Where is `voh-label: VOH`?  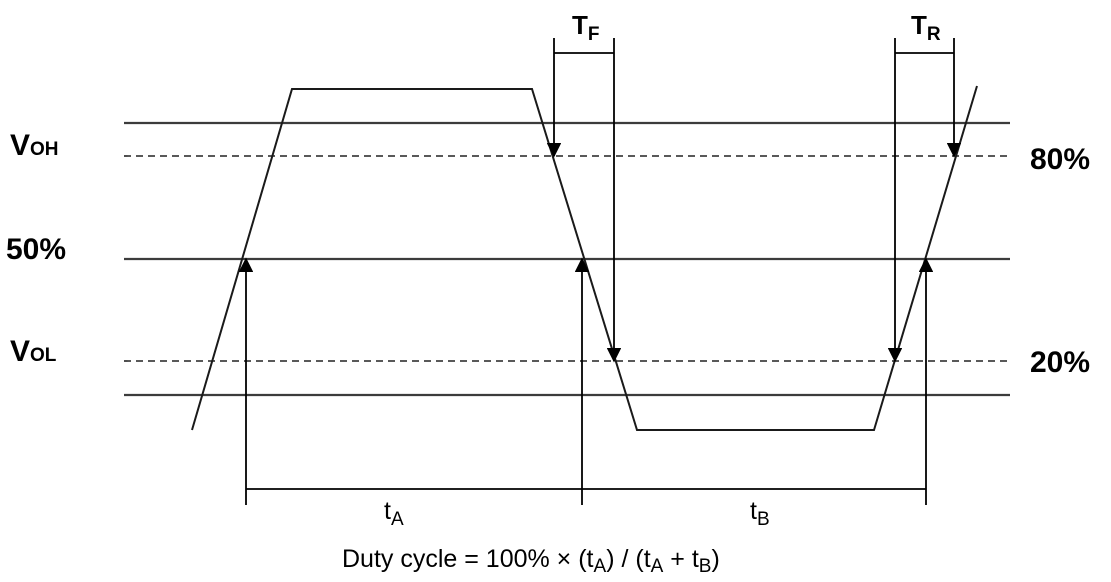 voh-label: VOH is located at coordinates (34, 145).